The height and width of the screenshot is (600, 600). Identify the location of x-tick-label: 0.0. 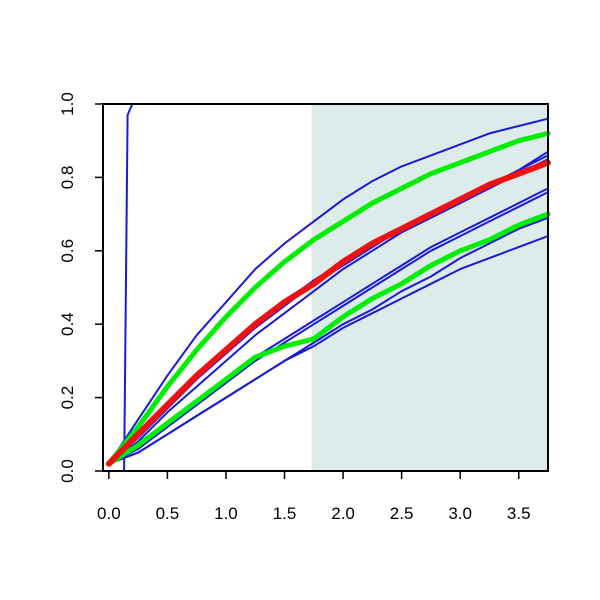
(109, 513).